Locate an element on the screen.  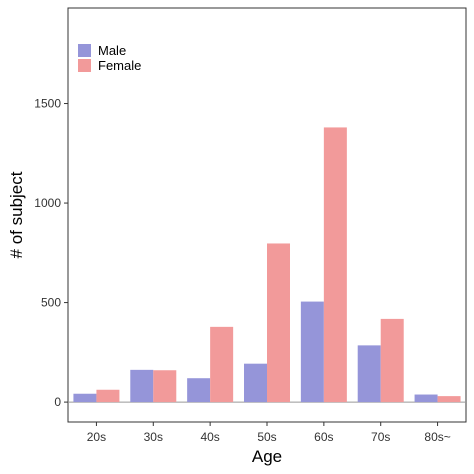
bar-female-70s is located at coordinates (392, 360).